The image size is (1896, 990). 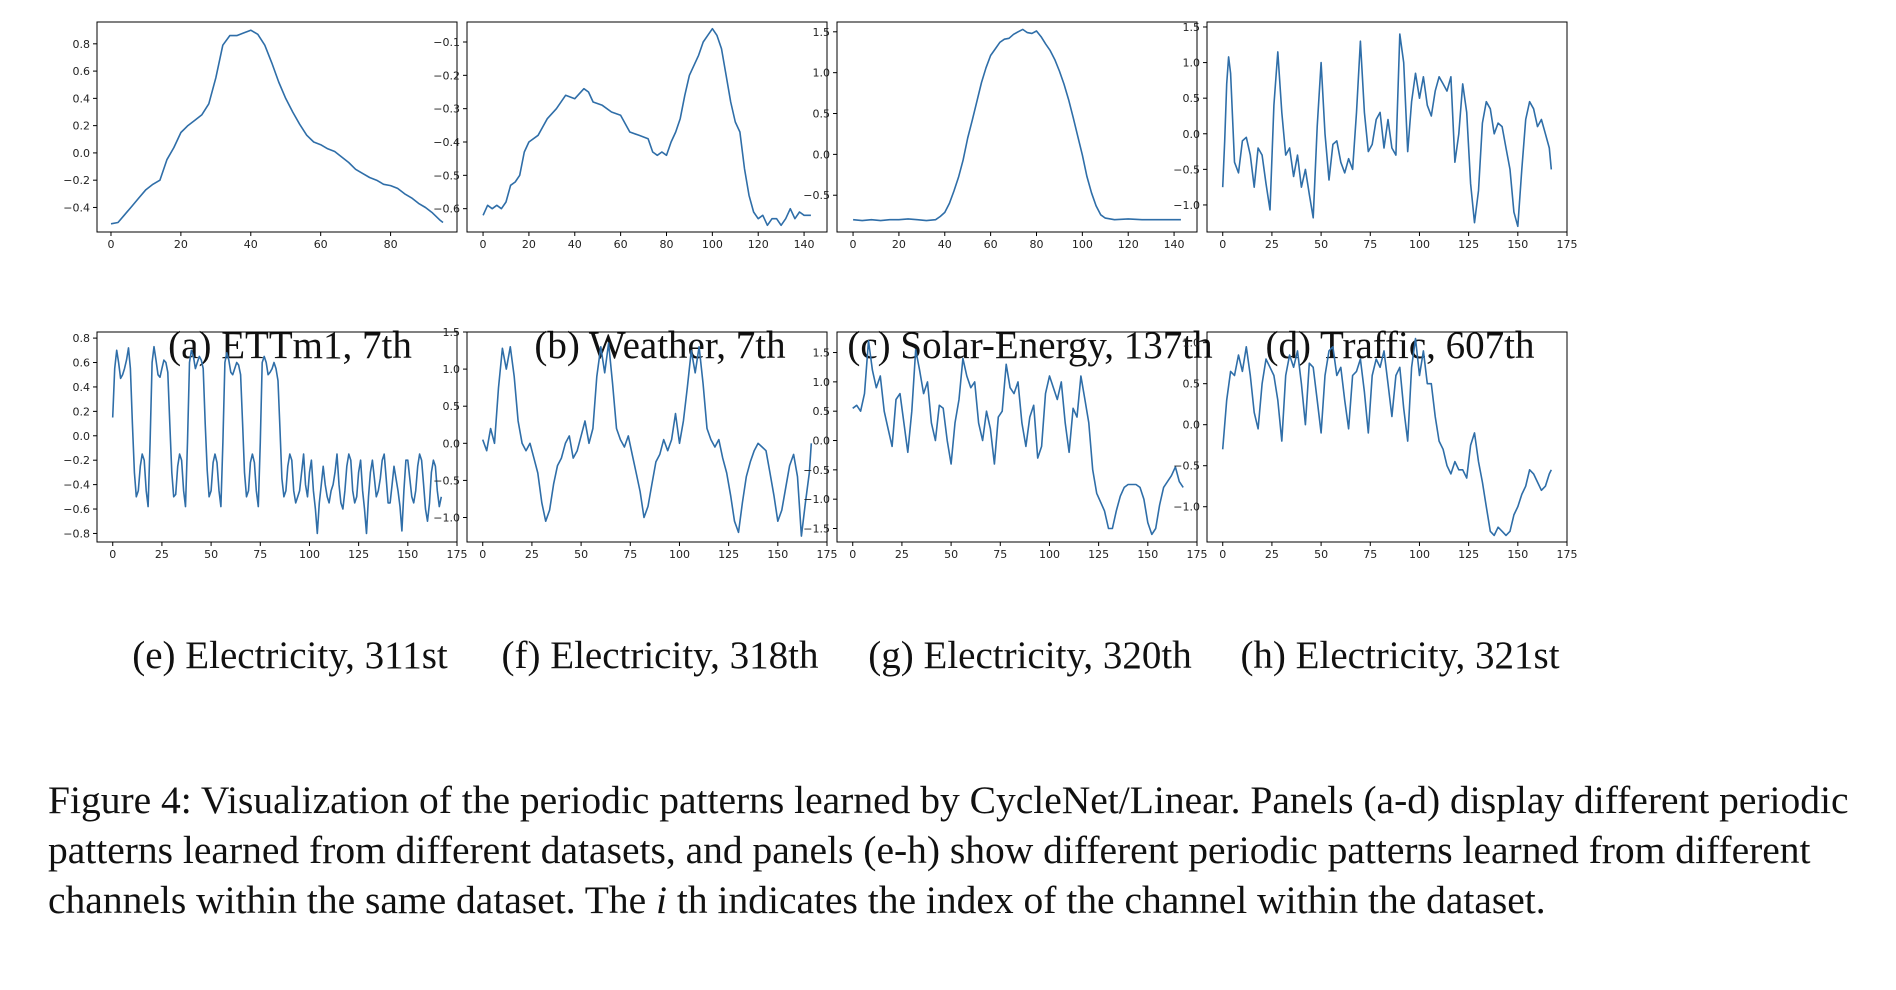 I want to click on chart-c: 0 20 40 60 80 100 120 140 −0.5 0.0 0.5 1.0 1.5, so click(x=1000, y=136).